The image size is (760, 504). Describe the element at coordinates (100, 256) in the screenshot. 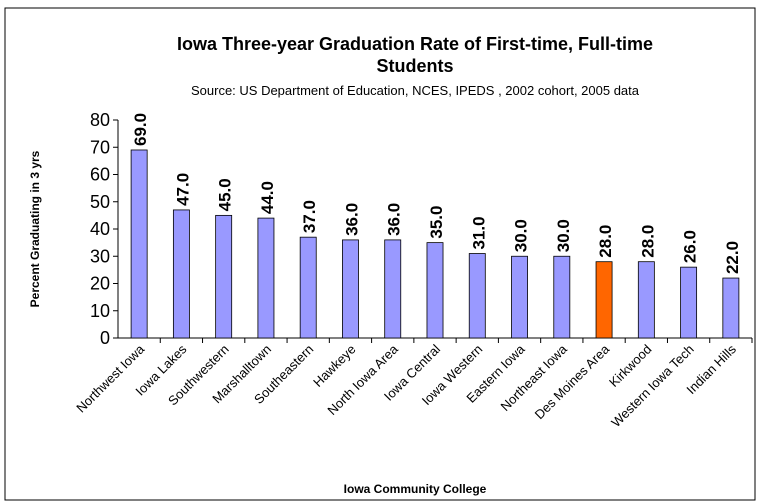

I see `y-tick-label: 30` at that location.